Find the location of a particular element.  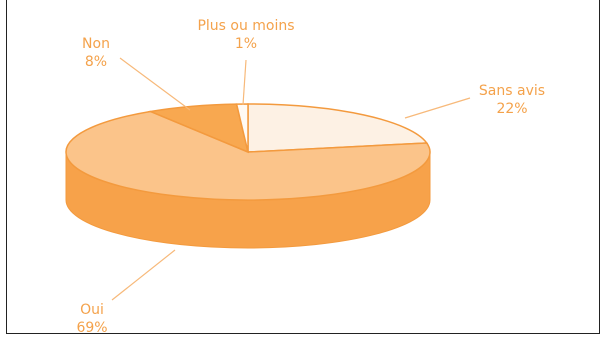

label-sans-avis-name: Sans avis is located at coordinates (512, 91).